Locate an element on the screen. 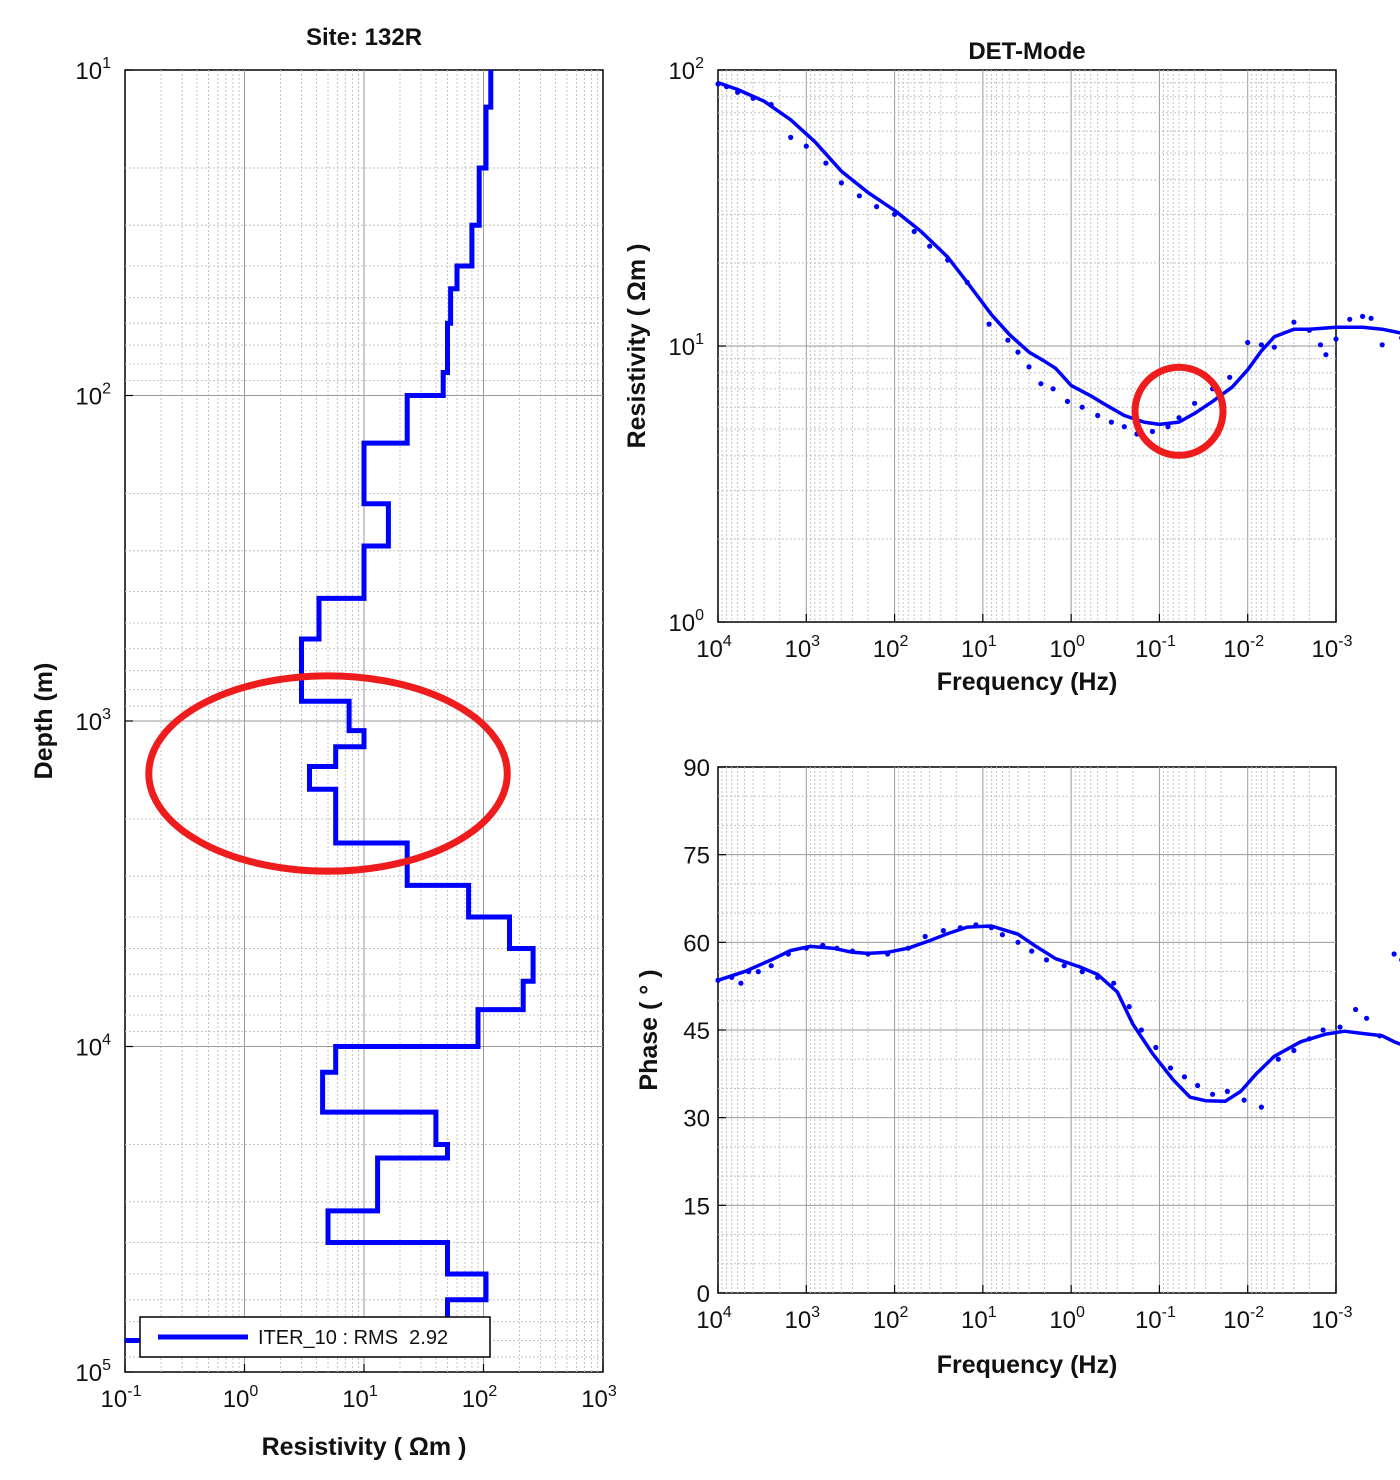  phase-series is located at coordinates (1057, 1016).